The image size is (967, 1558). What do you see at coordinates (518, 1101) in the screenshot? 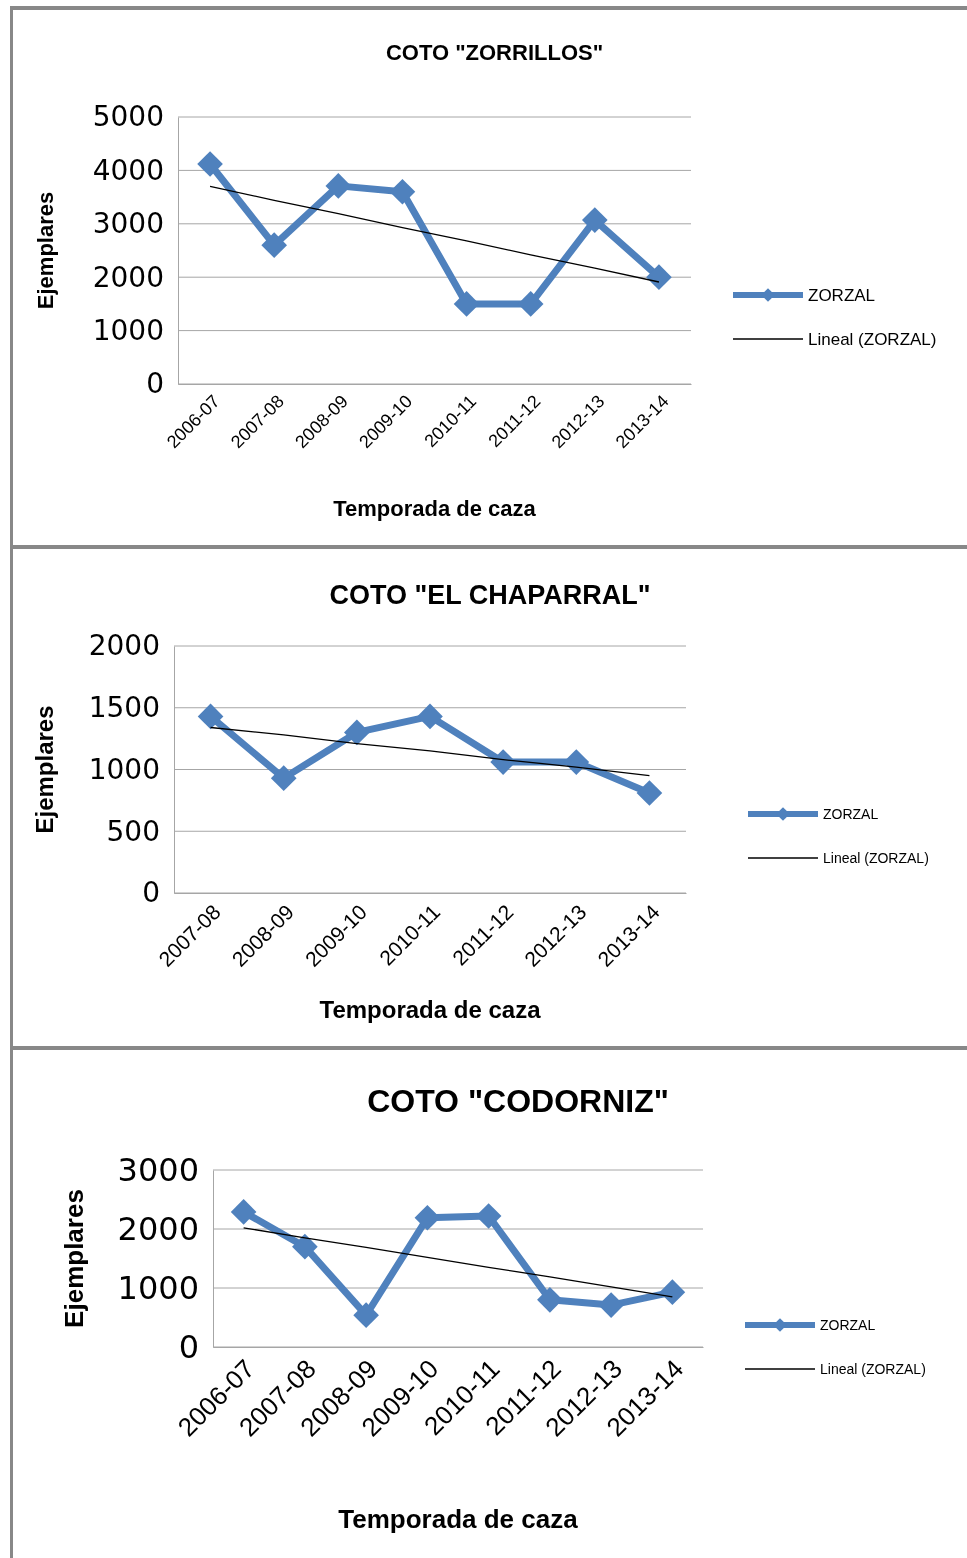
I see `chart-title: COTO "CODORNIZ"` at bounding box center [518, 1101].